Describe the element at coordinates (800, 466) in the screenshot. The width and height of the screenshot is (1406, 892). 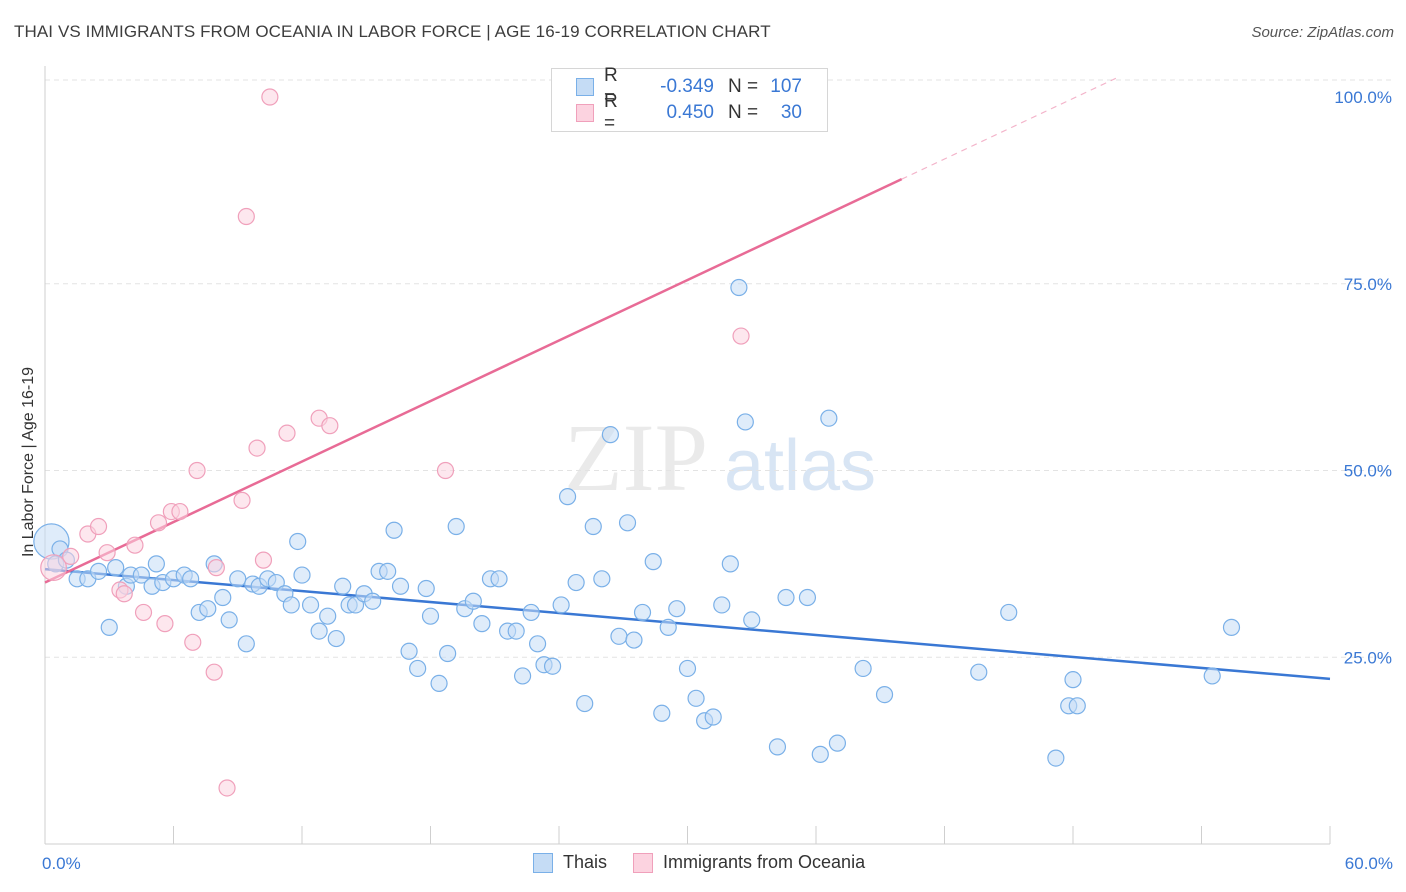
I see `watermark-atlas: atlas` at that location.